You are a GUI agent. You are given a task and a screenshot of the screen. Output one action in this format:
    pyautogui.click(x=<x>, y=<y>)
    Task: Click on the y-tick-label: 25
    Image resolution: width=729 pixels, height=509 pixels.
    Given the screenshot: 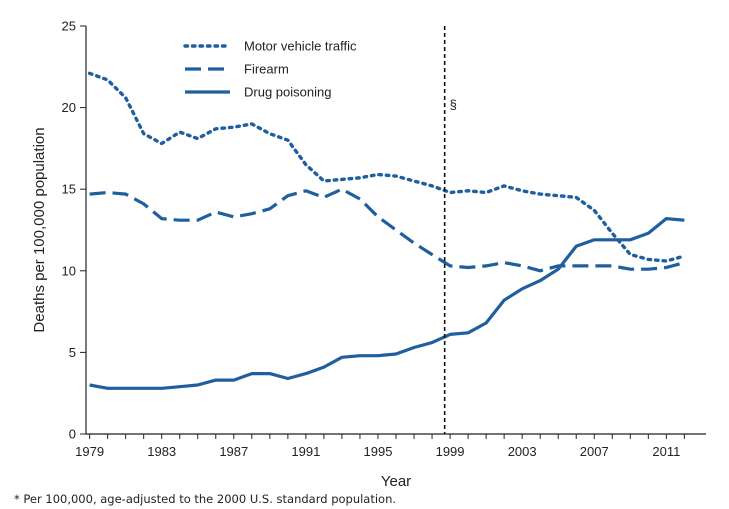 What is the action you would take?
    pyautogui.click(x=69, y=26)
    